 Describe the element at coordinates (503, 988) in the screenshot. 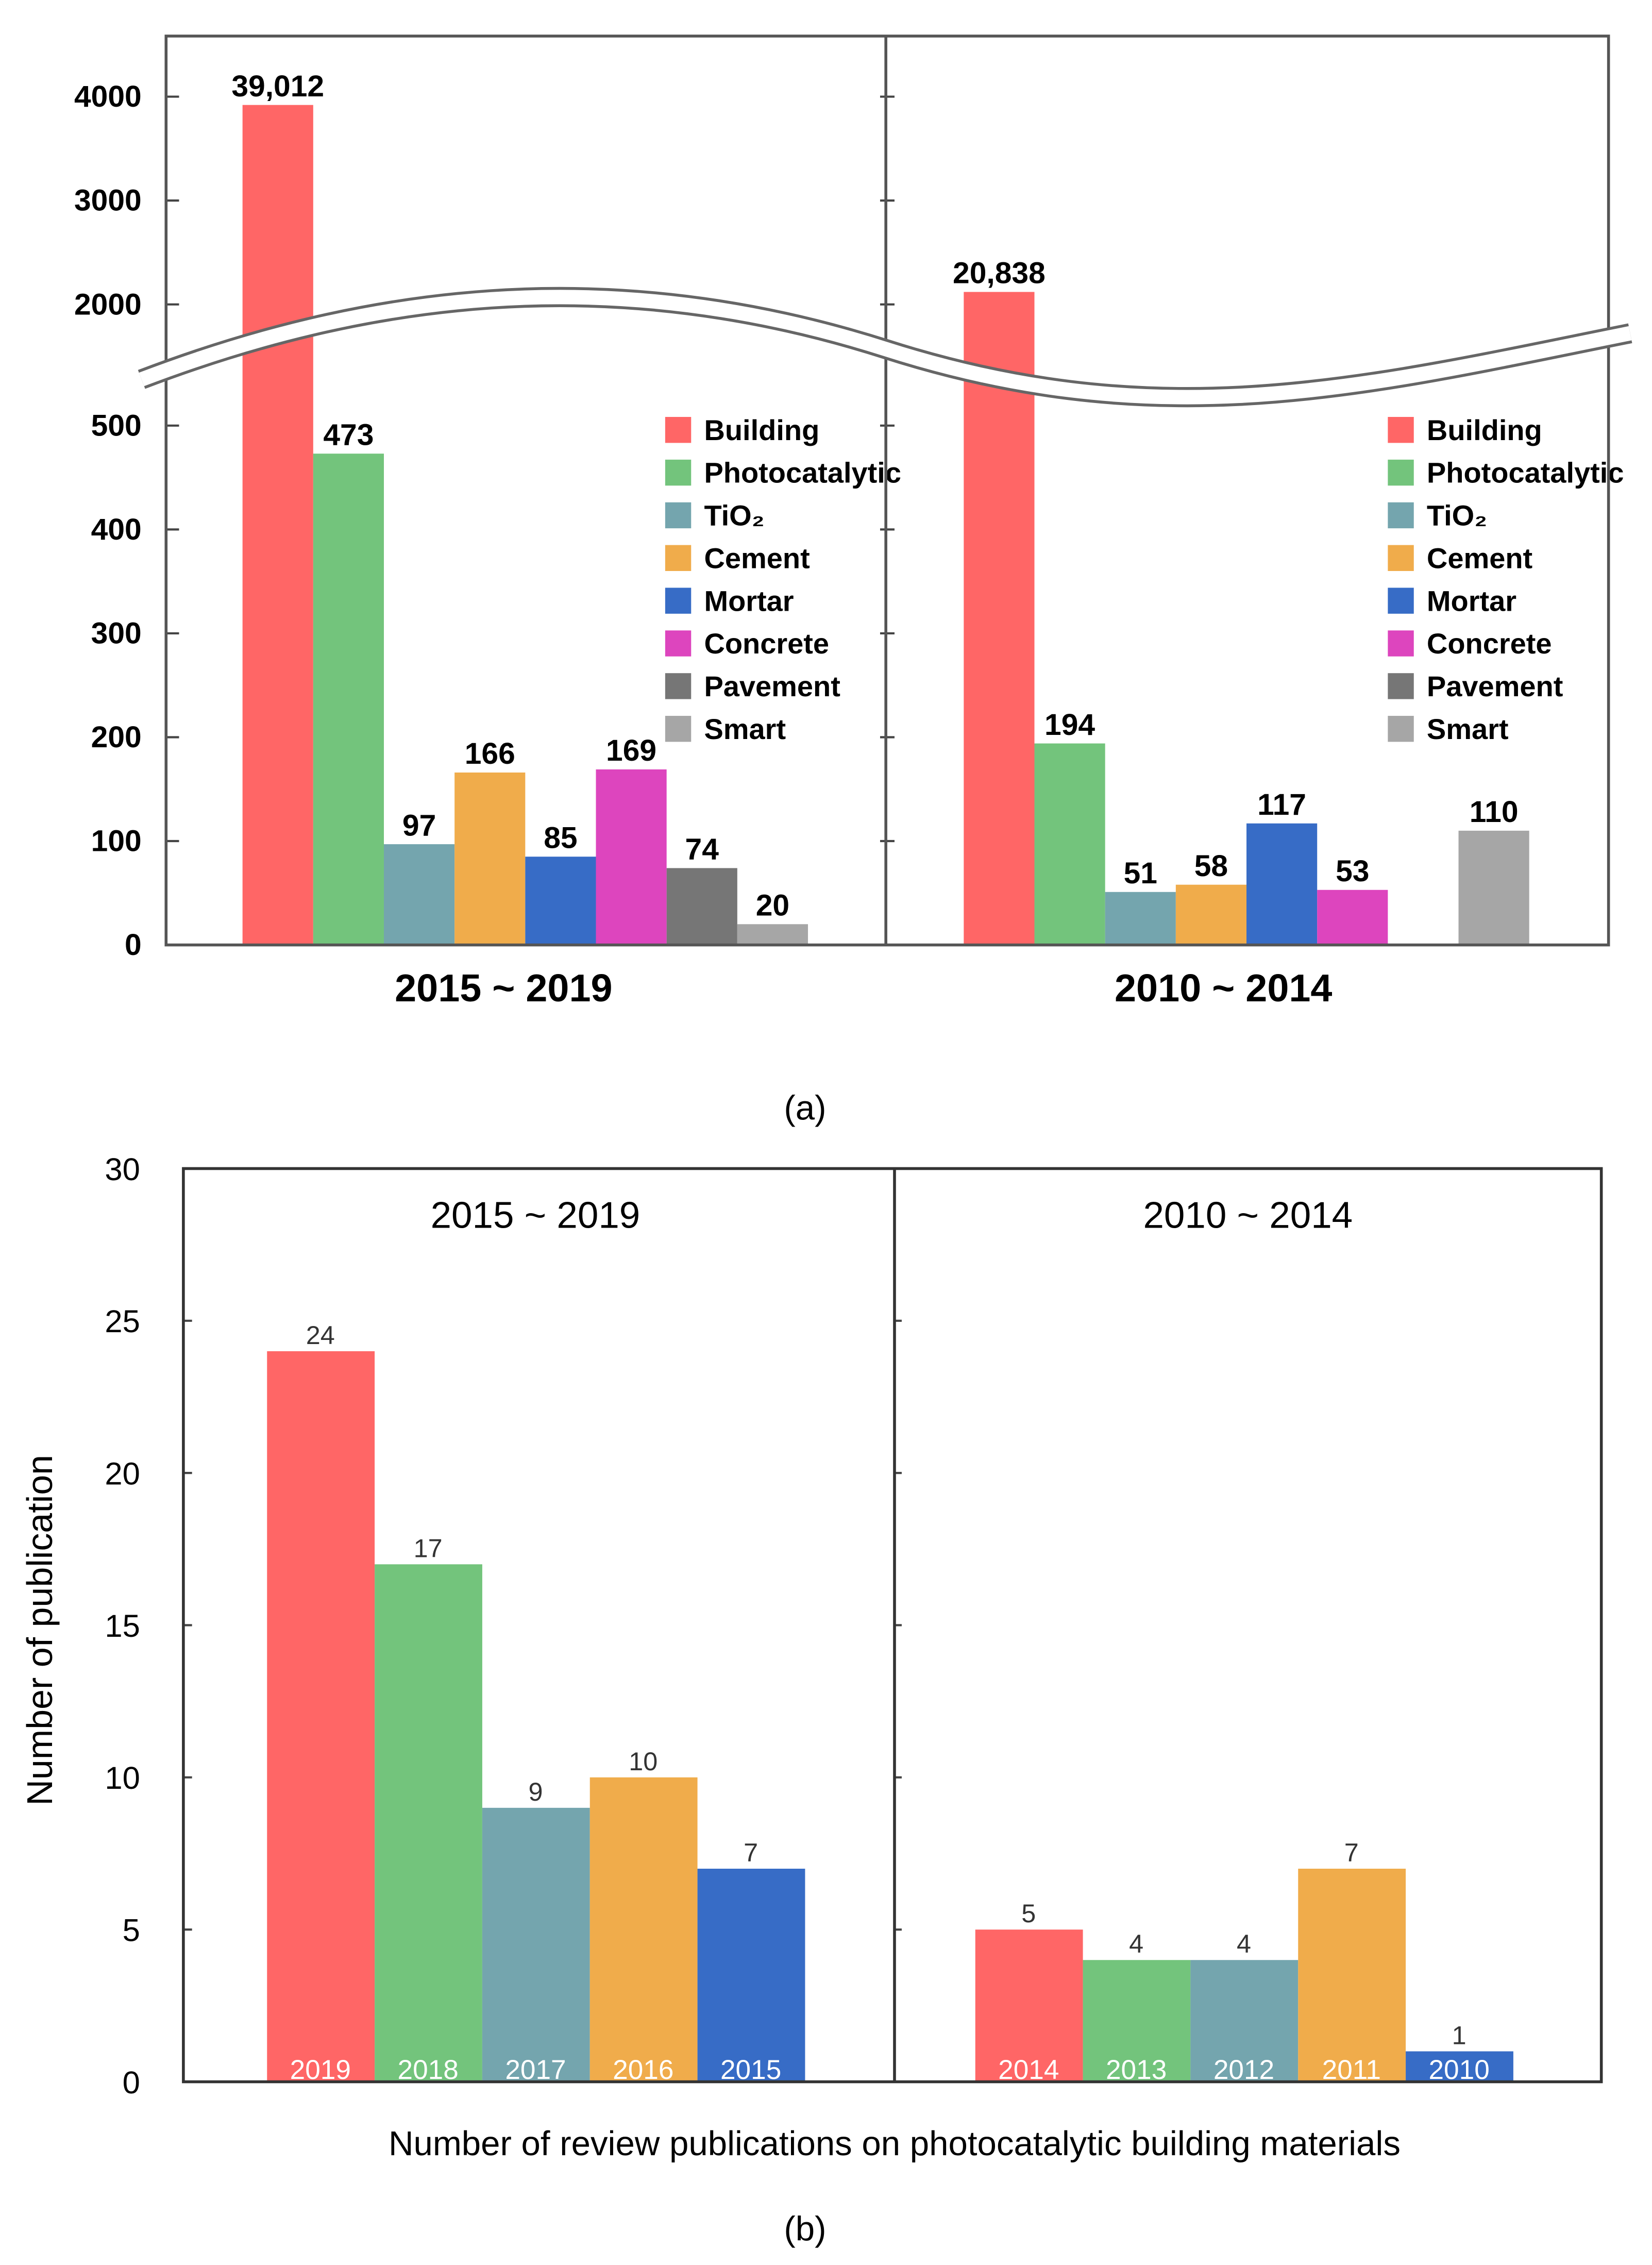

I see `group-label: 2015 ~ 2019` at that location.